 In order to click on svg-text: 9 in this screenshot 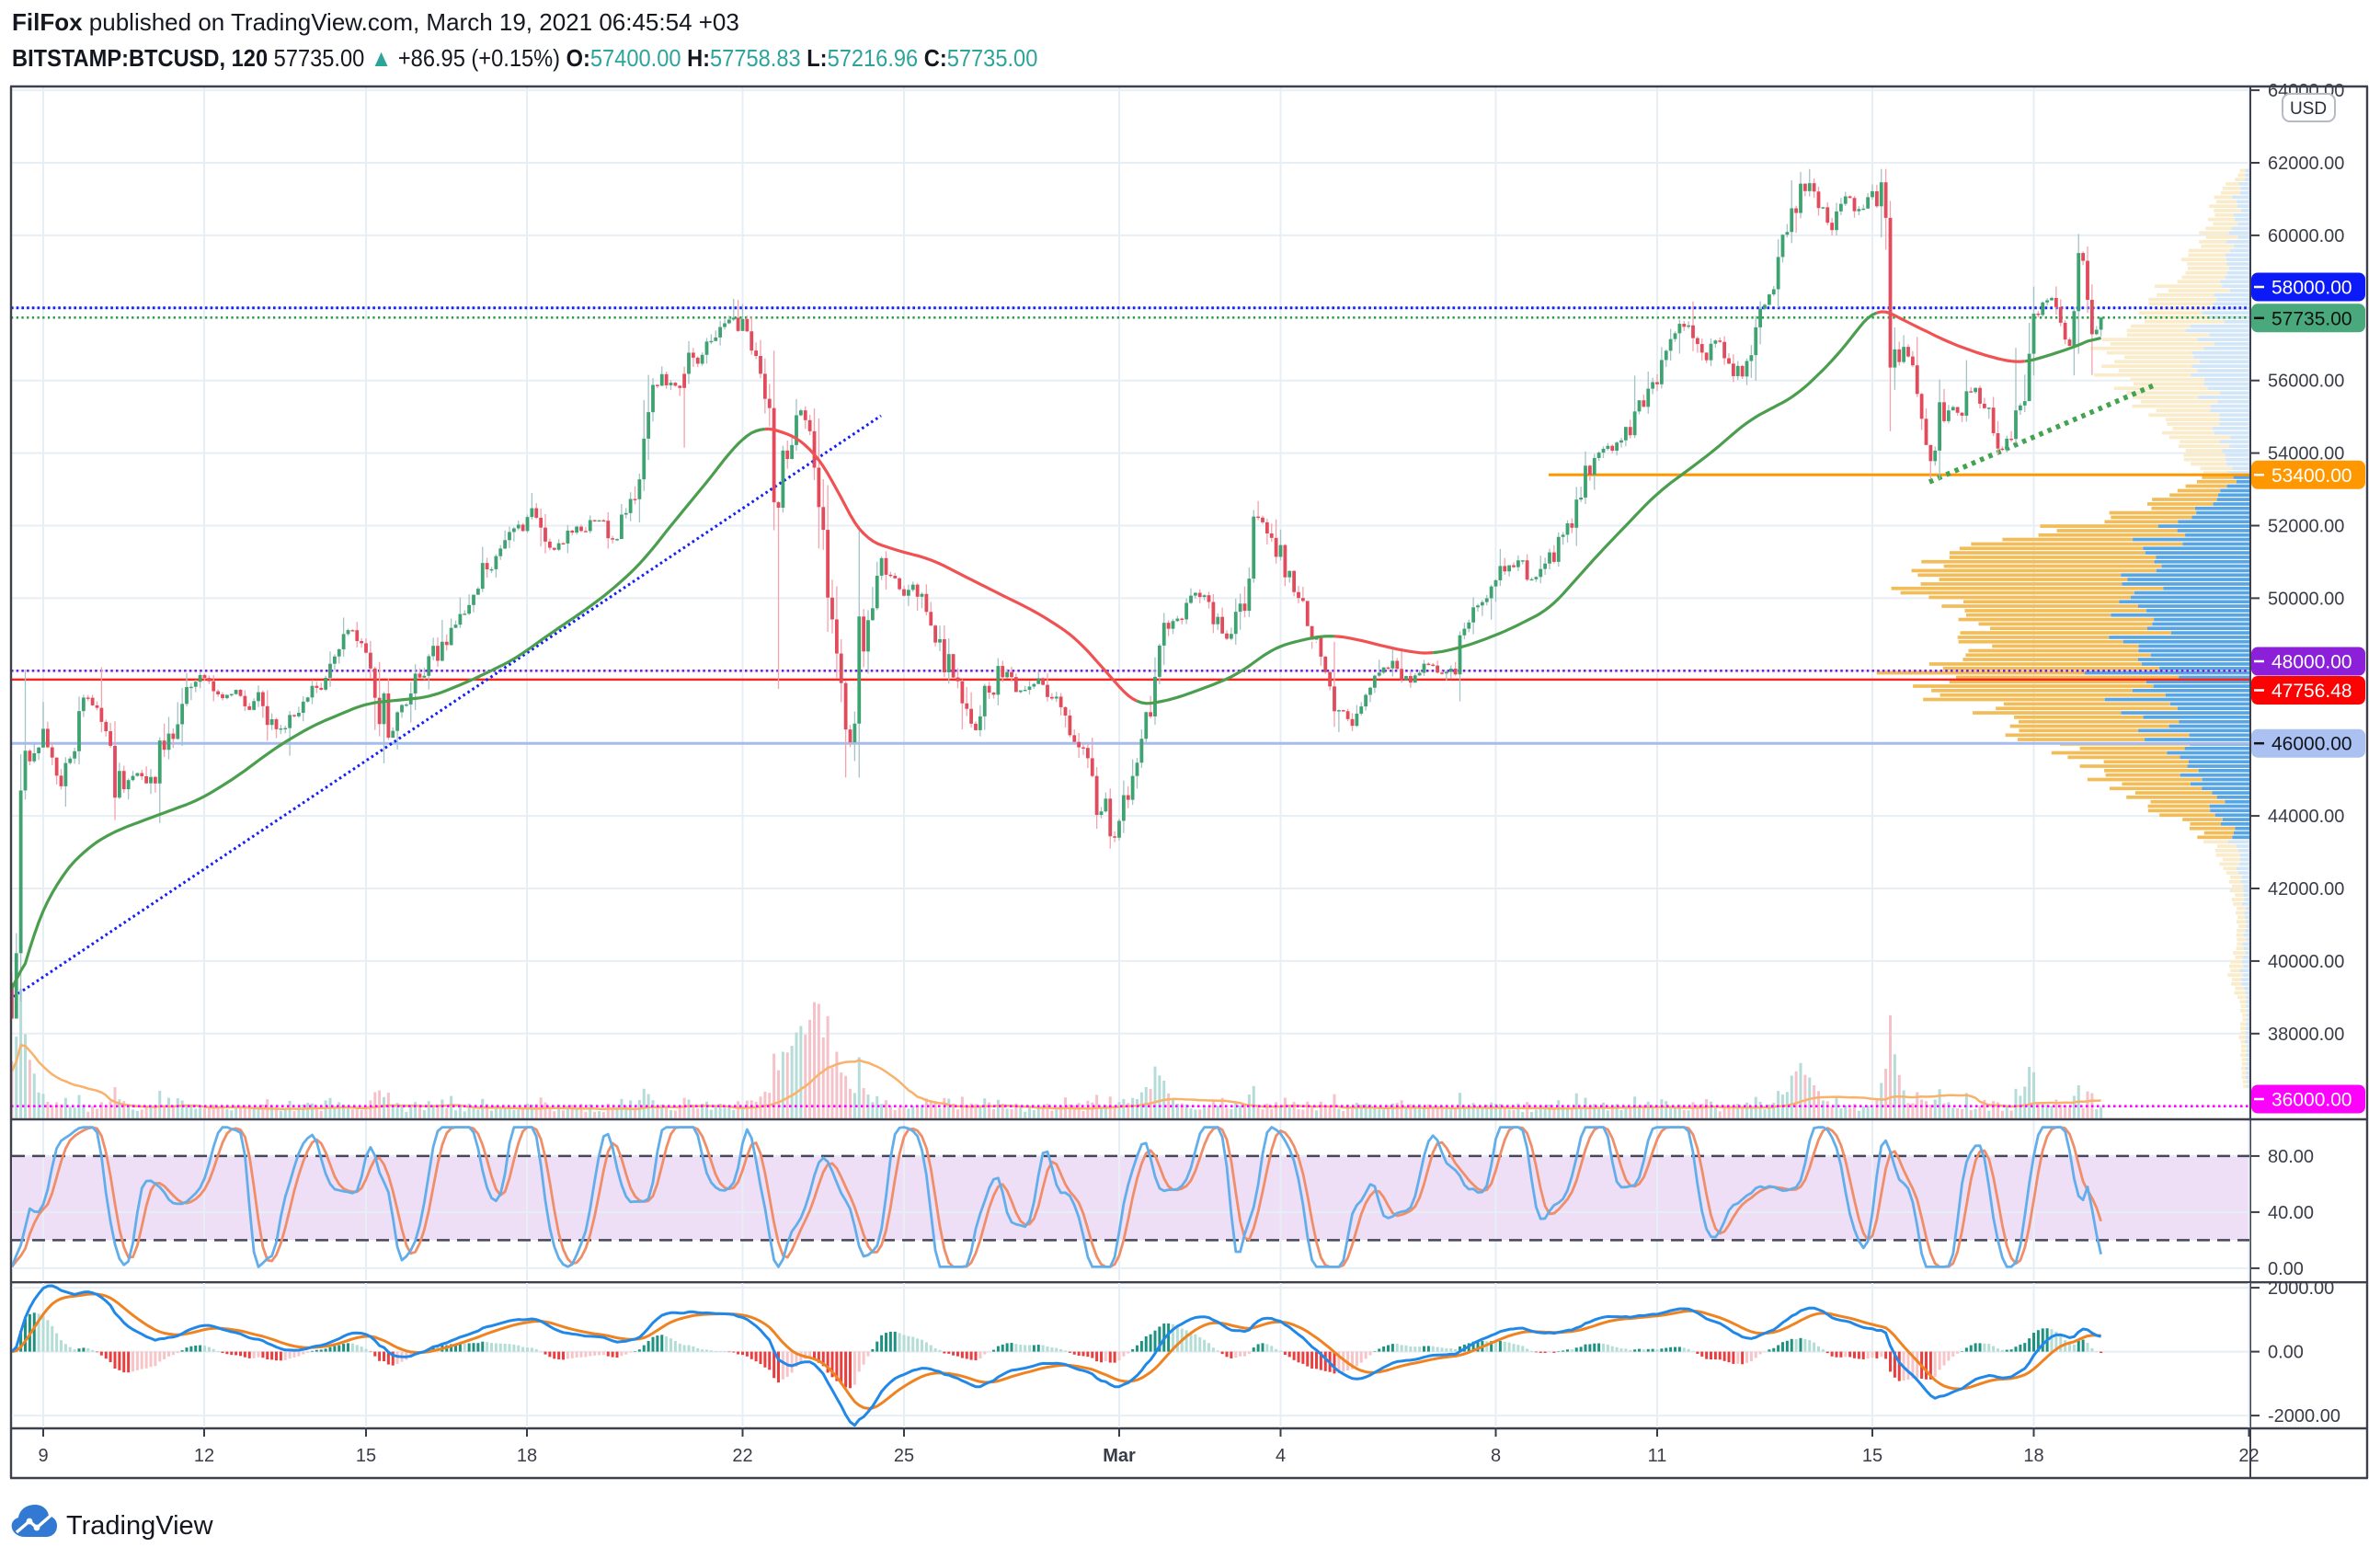, I will do `click(43, 1456)`.